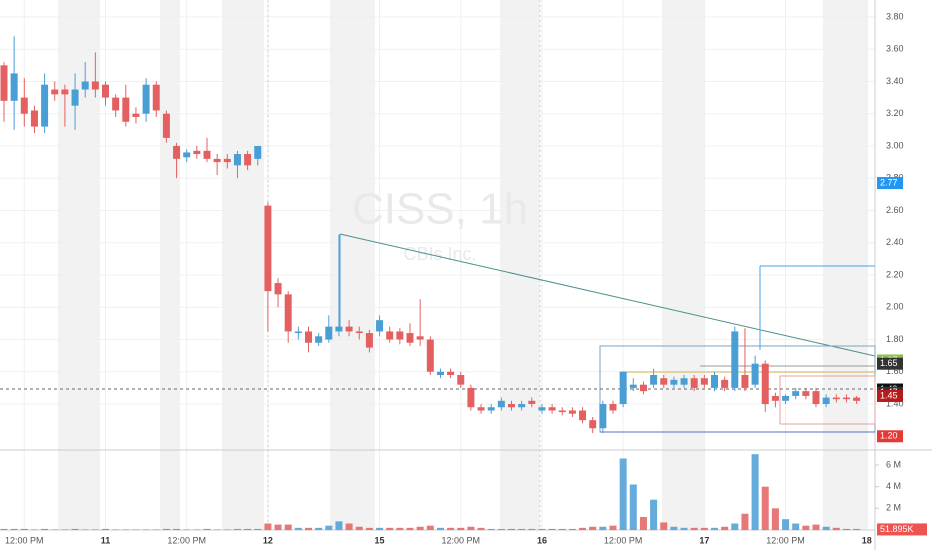  Describe the element at coordinates (895, 307) in the screenshot. I see `y-tick-label: 2.00` at that location.